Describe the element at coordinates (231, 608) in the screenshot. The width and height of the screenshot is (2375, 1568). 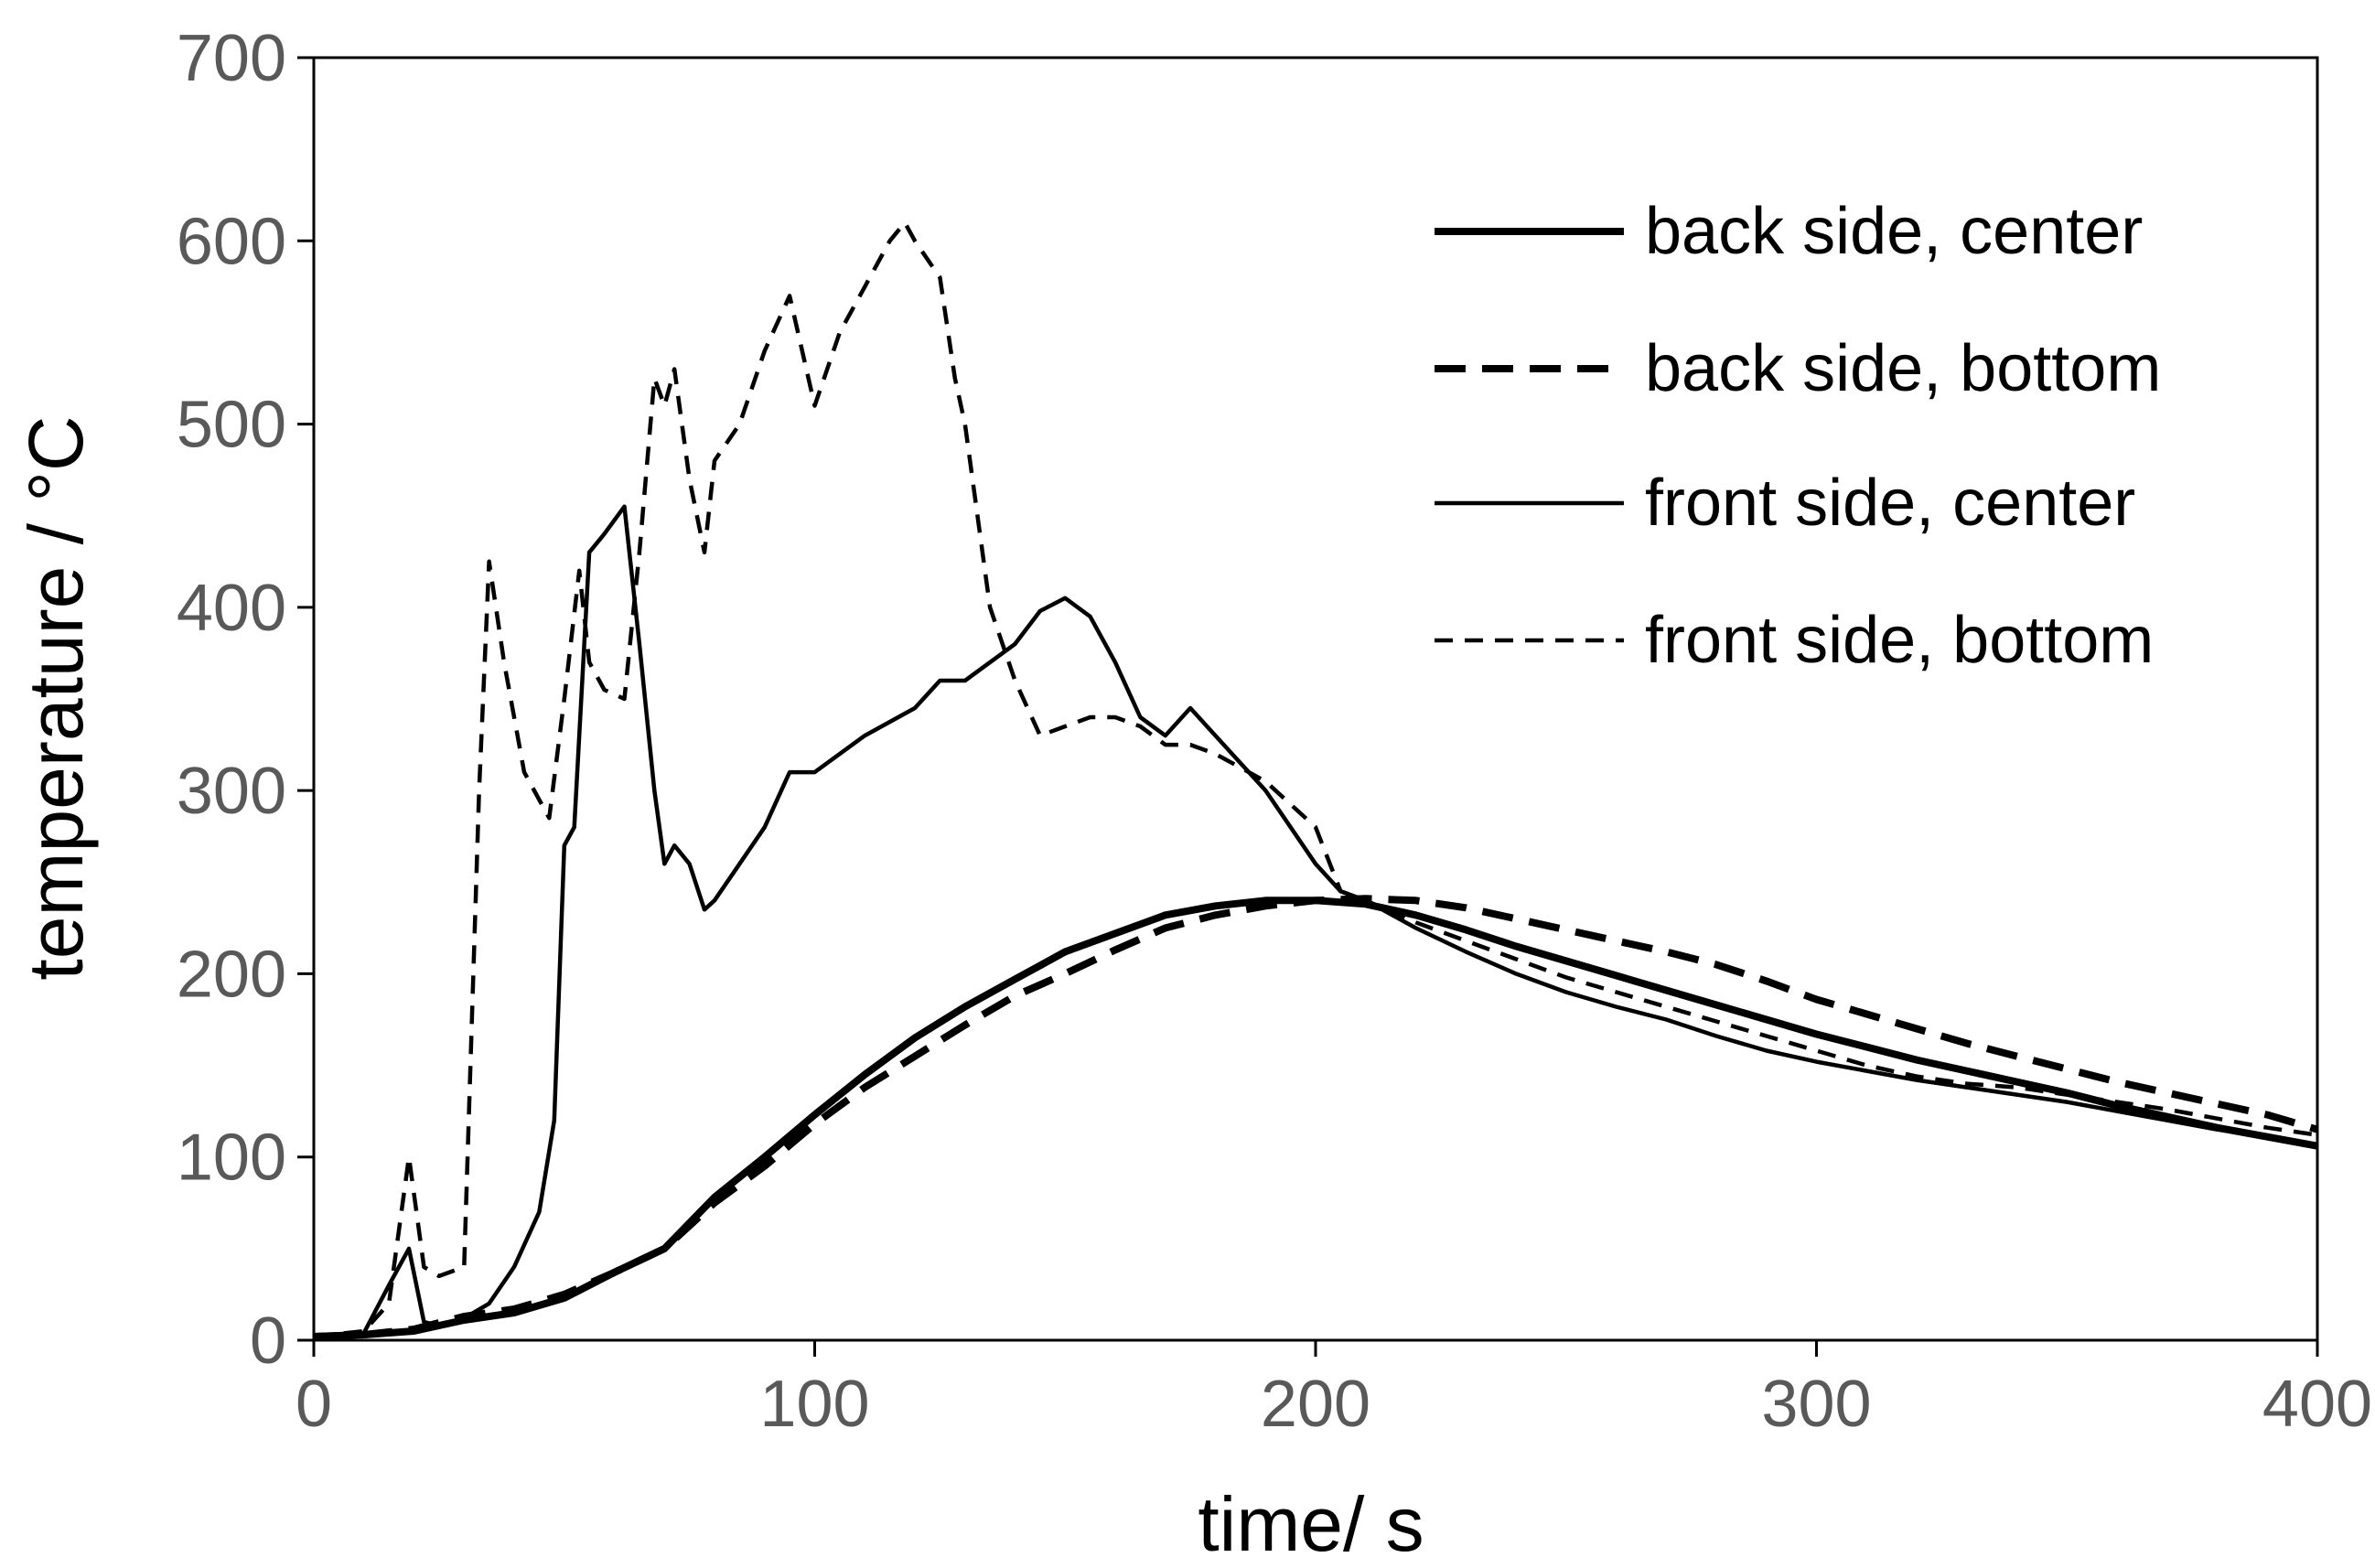
I see `y-tick-label: 400` at that location.